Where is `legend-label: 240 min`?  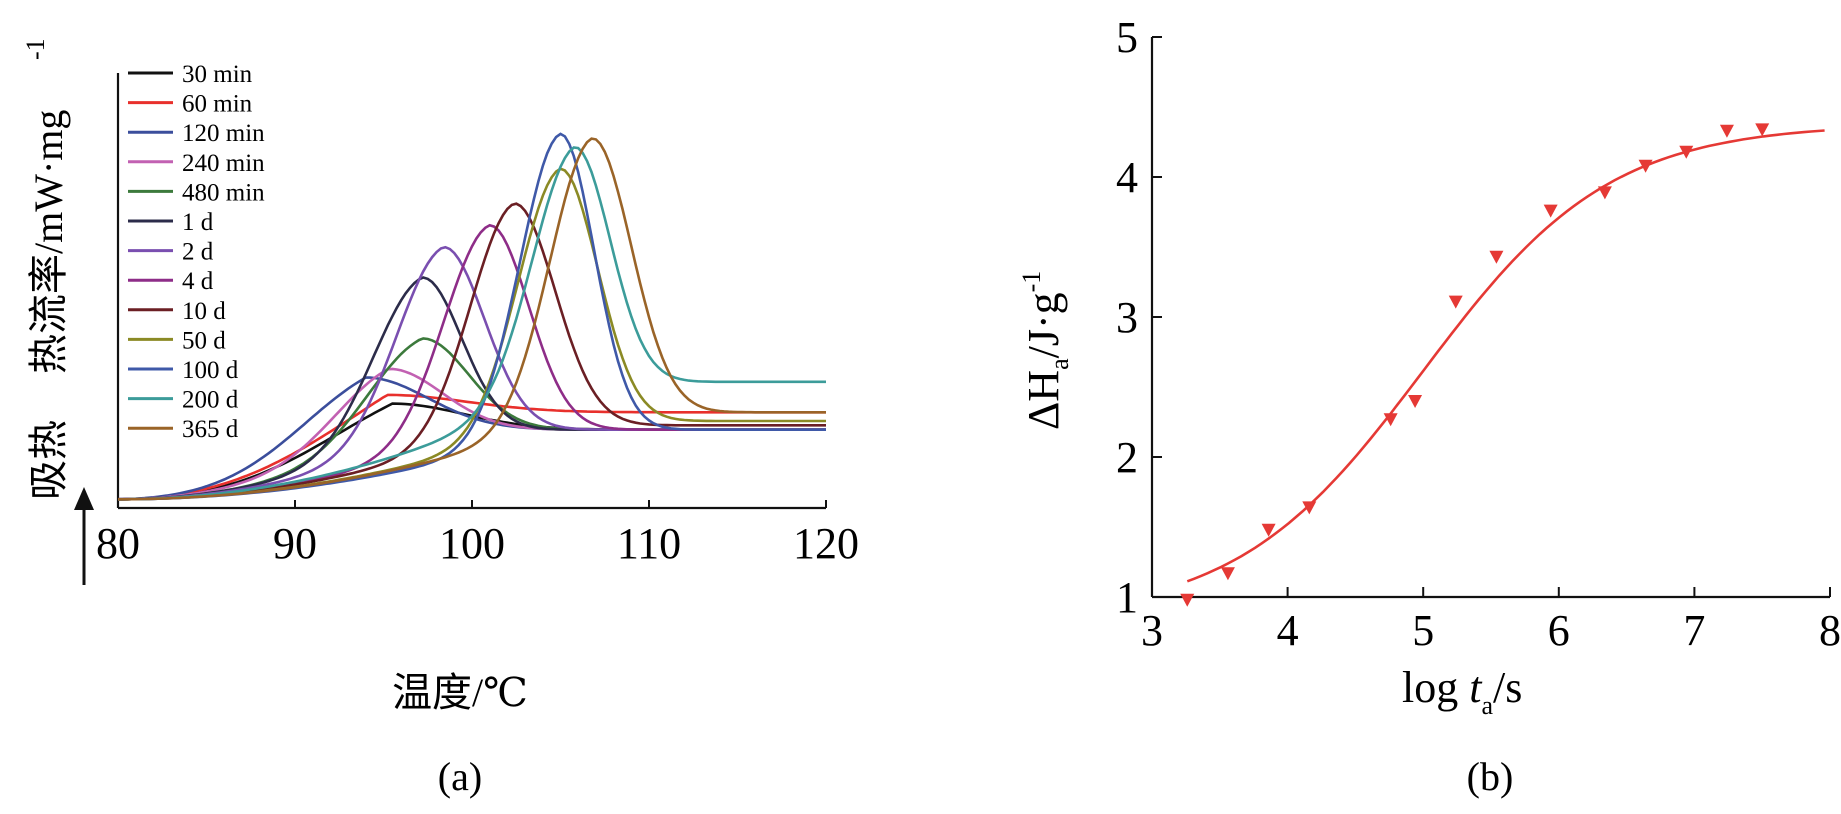 legend-label: 240 min is located at coordinates (223, 163).